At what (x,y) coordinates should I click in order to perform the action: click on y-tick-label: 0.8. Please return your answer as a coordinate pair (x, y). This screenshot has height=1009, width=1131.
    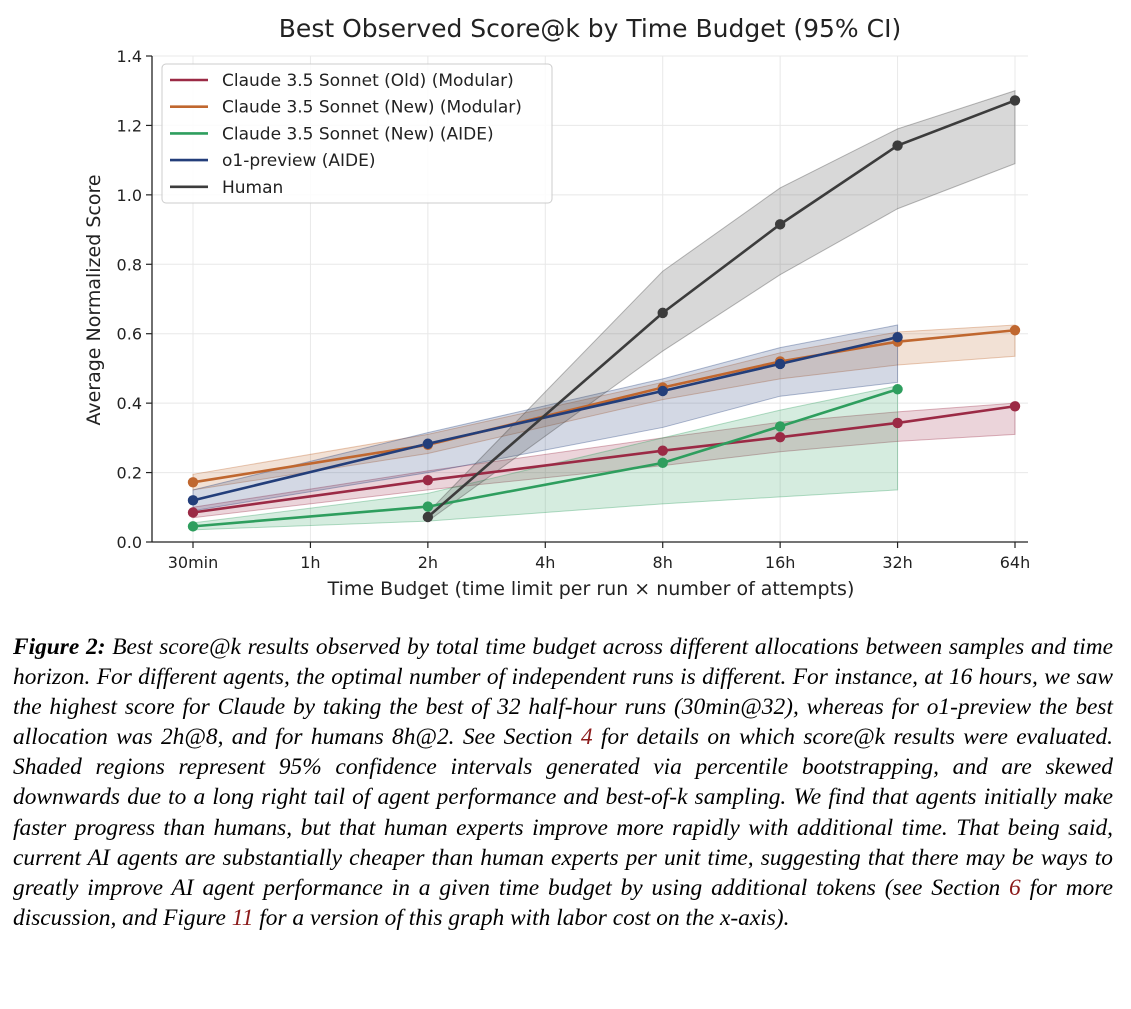
    Looking at the image, I should click on (129, 264).